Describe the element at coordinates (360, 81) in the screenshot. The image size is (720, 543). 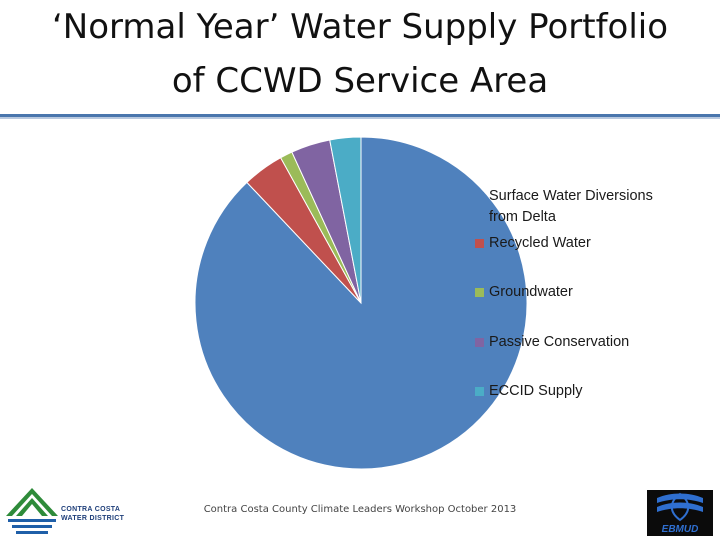
I see `title-line-2: of CCWD Service Area` at that location.